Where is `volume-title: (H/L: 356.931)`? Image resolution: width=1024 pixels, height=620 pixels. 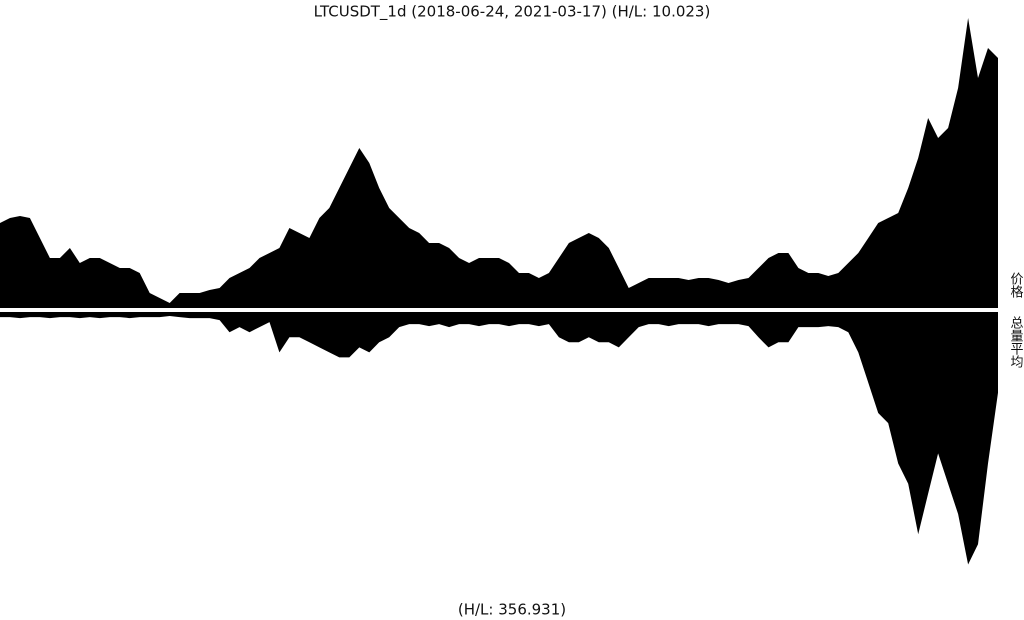 volume-title: (H/L: 356.931) is located at coordinates (512, 610).